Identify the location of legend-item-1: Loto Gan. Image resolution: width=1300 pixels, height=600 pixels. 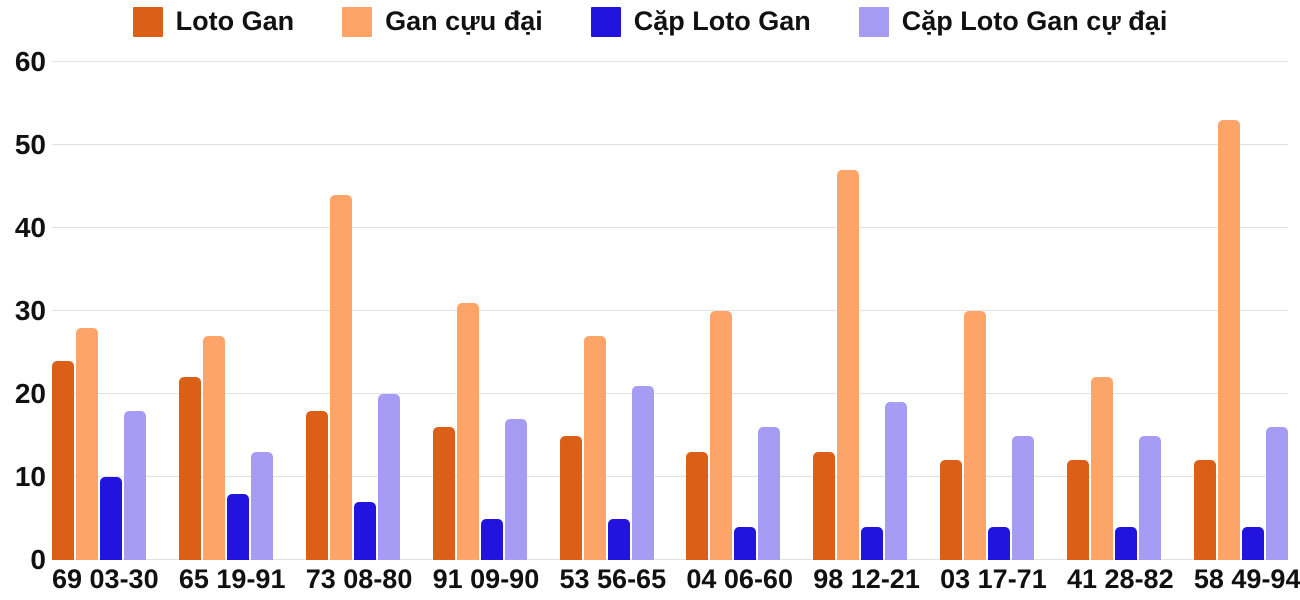
(213, 21).